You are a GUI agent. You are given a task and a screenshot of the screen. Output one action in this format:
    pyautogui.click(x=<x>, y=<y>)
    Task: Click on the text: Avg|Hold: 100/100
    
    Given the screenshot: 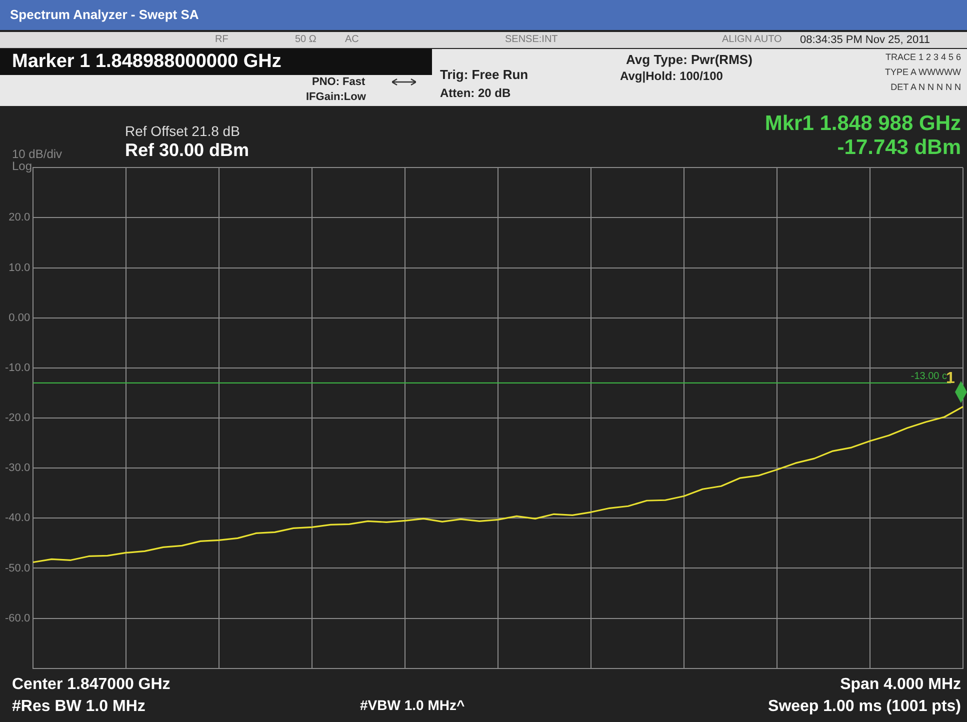 What is the action you would take?
    pyautogui.click(x=671, y=76)
    